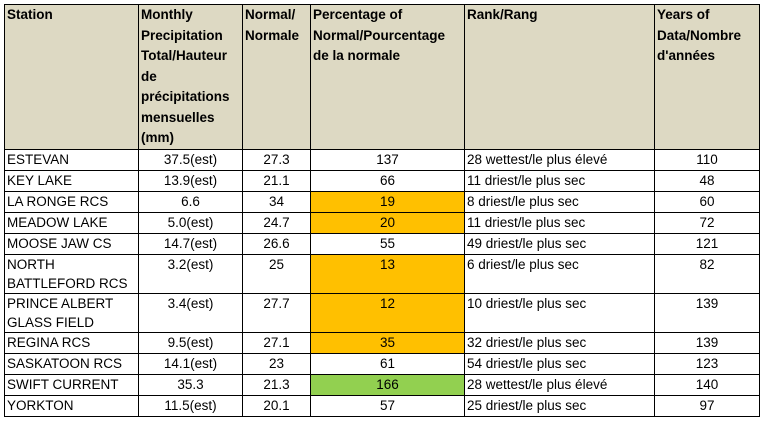 The width and height of the screenshot is (763, 431). I want to click on normal-cell: 23, so click(276, 363).